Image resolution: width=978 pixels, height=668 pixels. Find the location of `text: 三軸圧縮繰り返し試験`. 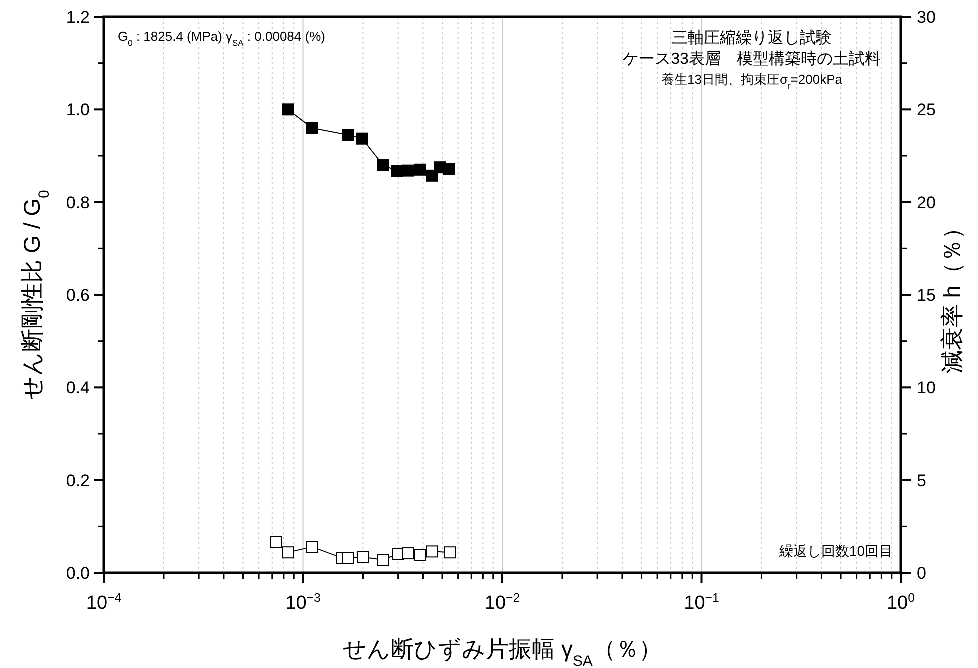

text: 三軸圧縮繰り返し試験 is located at coordinates (752, 38).